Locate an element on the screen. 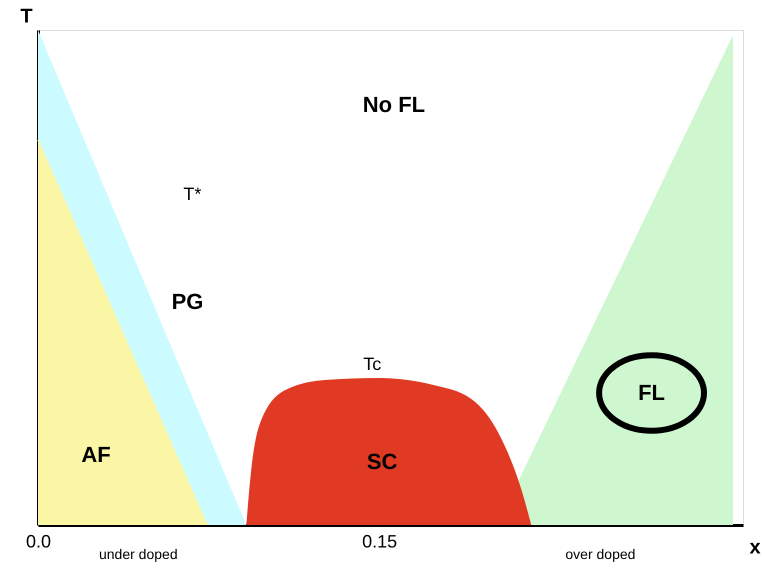 The width and height of the screenshot is (765, 568). annotation: AF is located at coordinates (96, 454).